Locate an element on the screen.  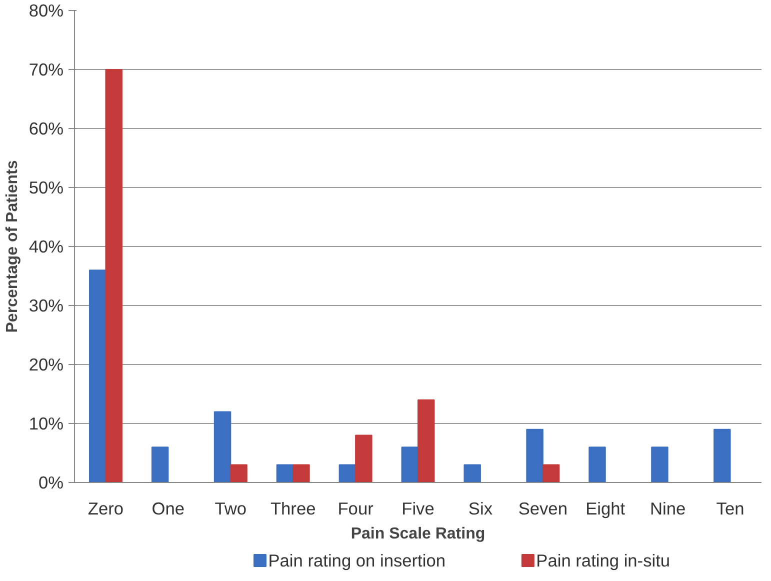
y-axis-title: Percentage of Patients is located at coordinates (12, 246).